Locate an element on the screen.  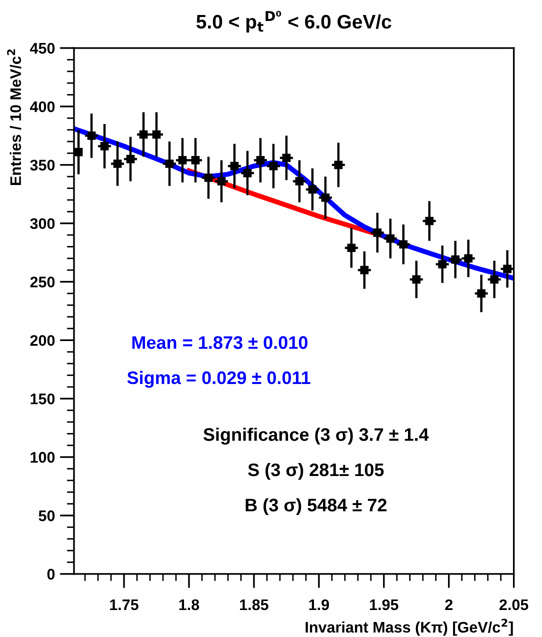
annotation: Sigma = 0.029 ± 0.011 is located at coordinates (218, 379).